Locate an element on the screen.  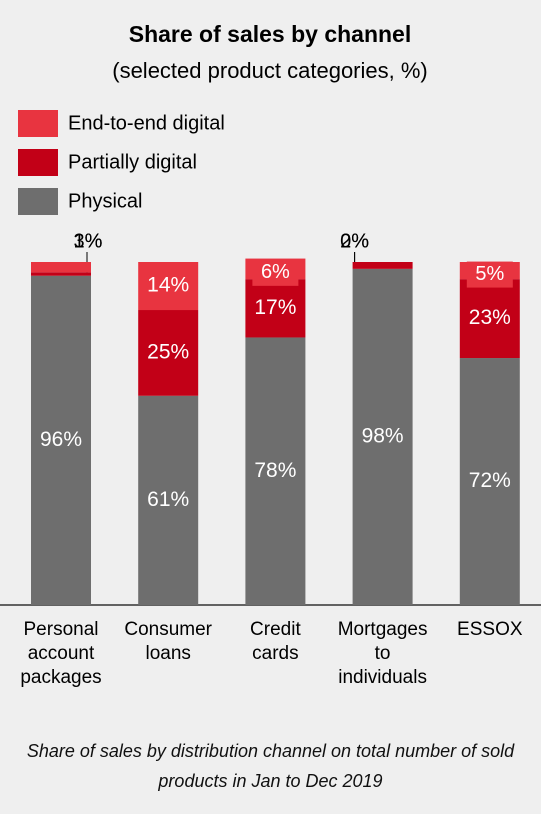
value-label: 72% is located at coordinates (490, 480).